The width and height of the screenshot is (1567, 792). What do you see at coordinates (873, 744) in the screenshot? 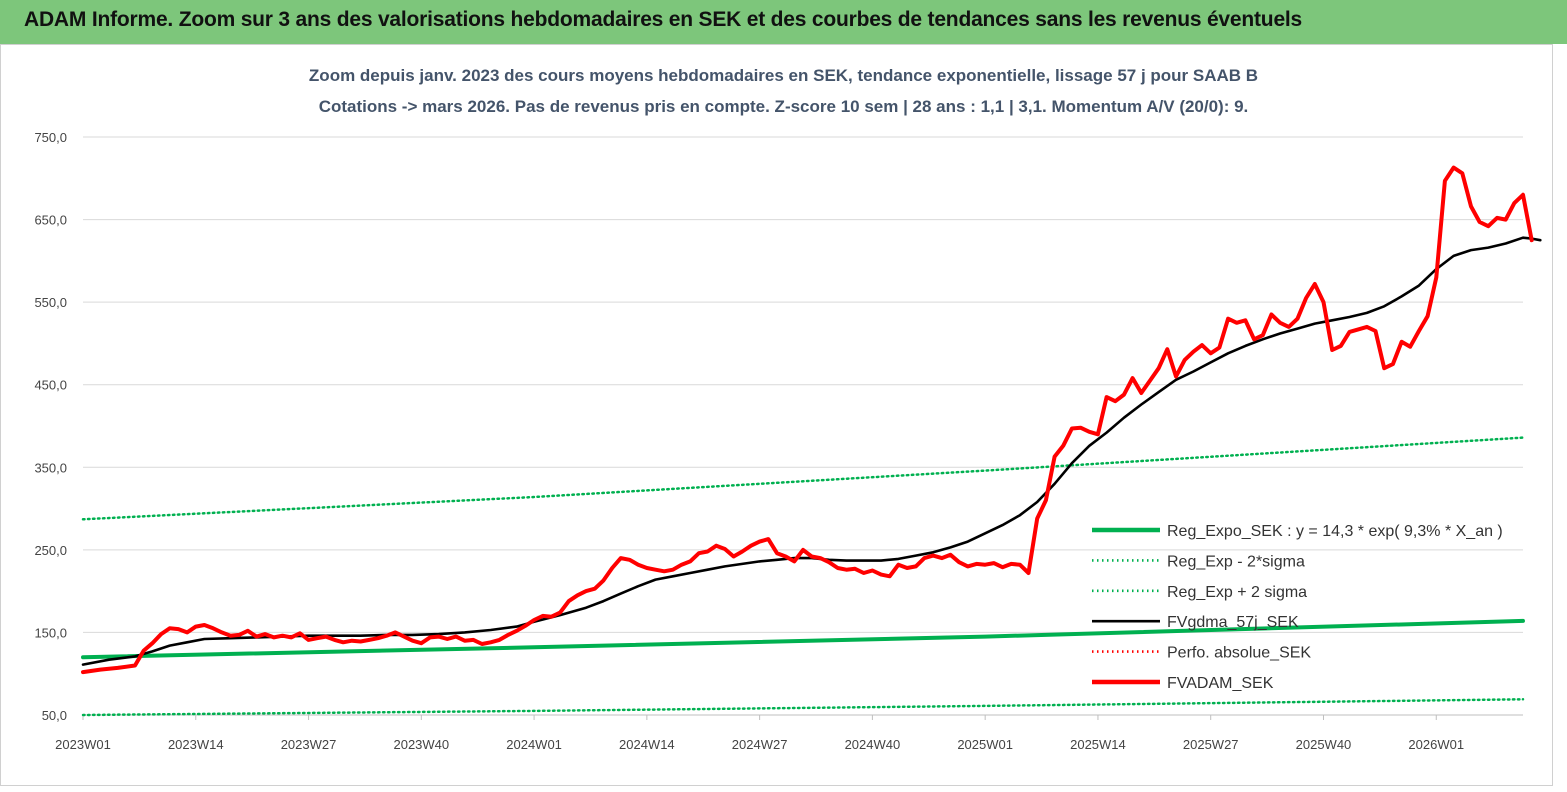
I see `x-tick-label: 2024W40` at bounding box center [873, 744].